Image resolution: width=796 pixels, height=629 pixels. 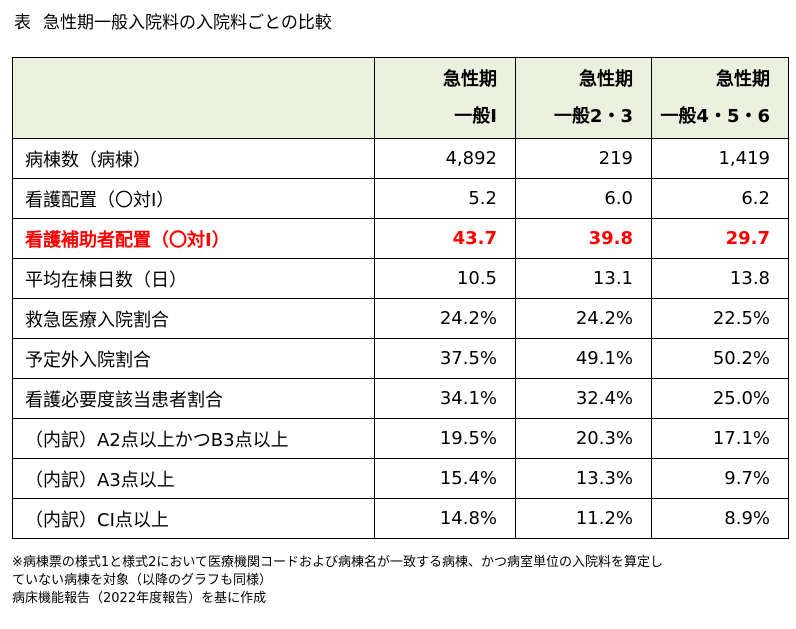 I want to click on table-row: （内訳）CⅠ点以上 14.8% 11.2% 8.9%, so click(x=400, y=518).